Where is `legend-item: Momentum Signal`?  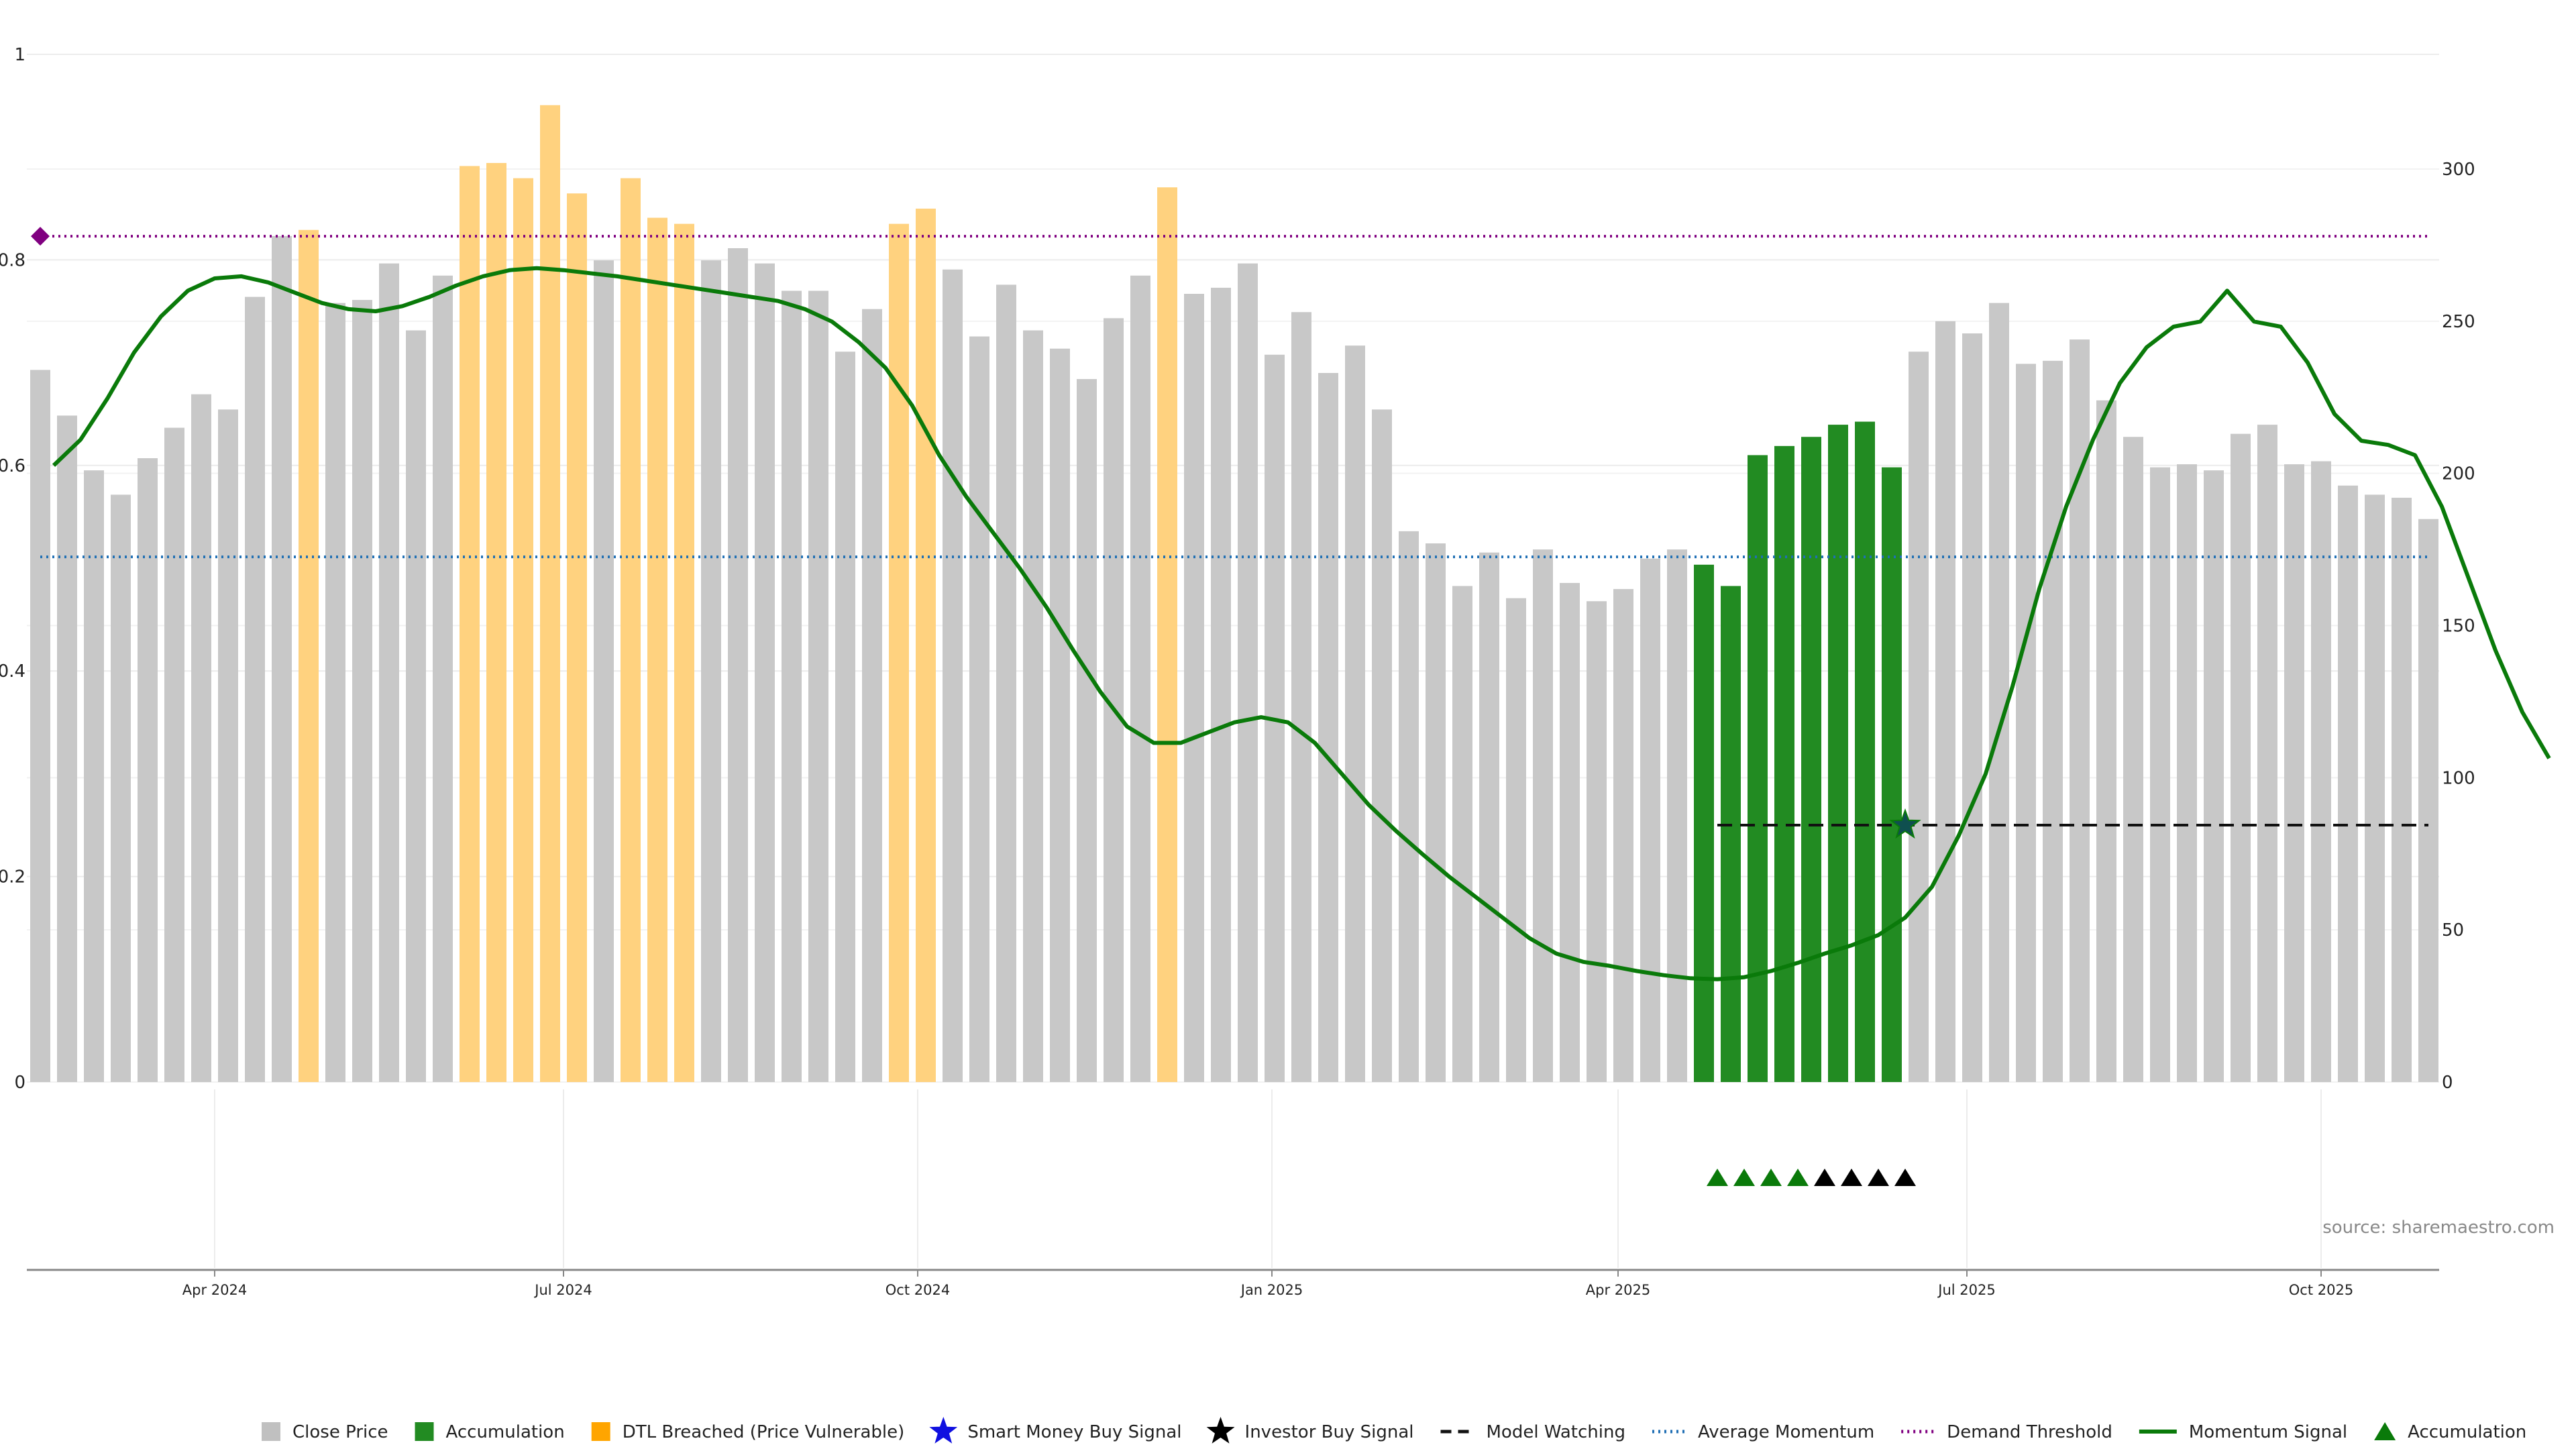
legend-item: Momentum Signal is located at coordinates (2243, 1432).